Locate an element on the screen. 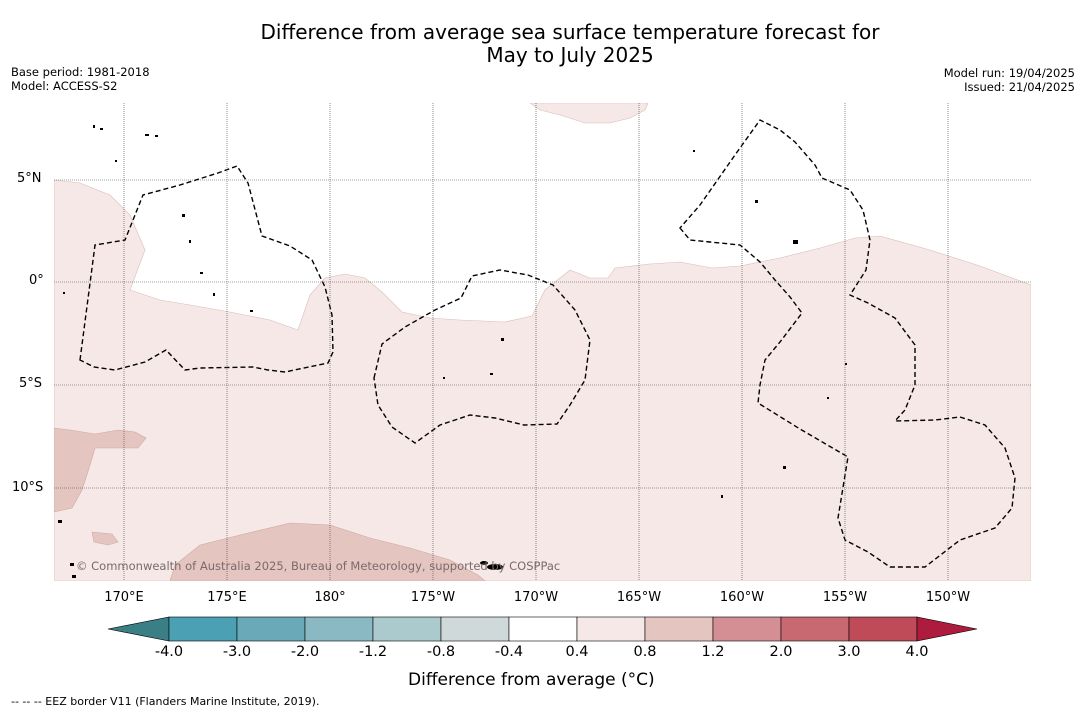 The height and width of the screenshot is (713, 1085). colorbar-tick-label: -4.0 is located at coordinates (169, 652).